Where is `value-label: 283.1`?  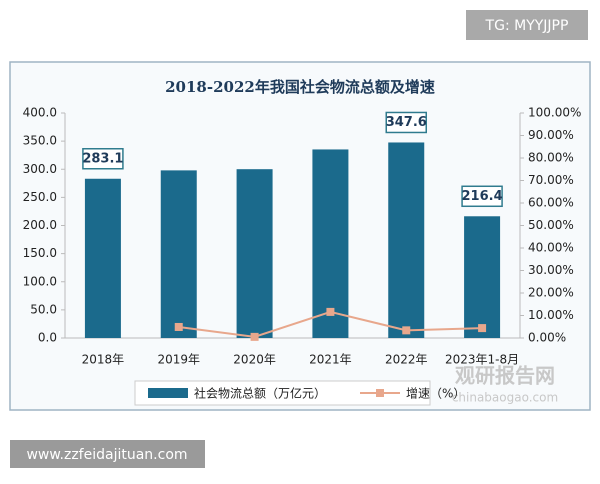
value-label: 283.1 is located at coordinates (102, 158).